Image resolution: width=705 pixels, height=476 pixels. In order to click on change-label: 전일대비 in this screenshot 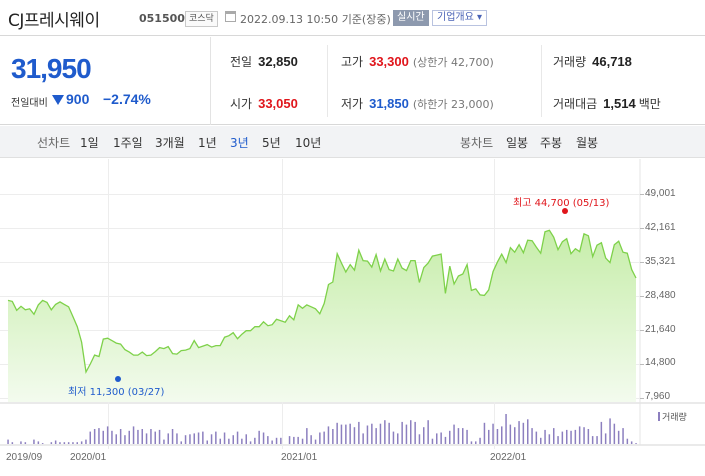, I will do `click(29, 103)`.